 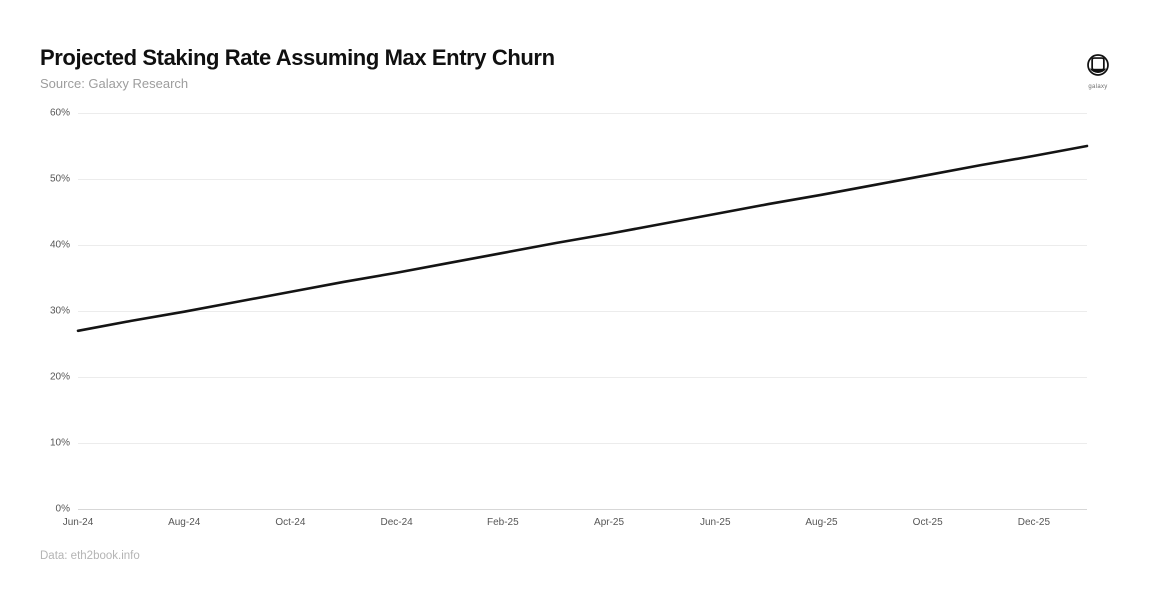 I want to click on x-tick-label: Oct-25, so click(x=927, y=522).